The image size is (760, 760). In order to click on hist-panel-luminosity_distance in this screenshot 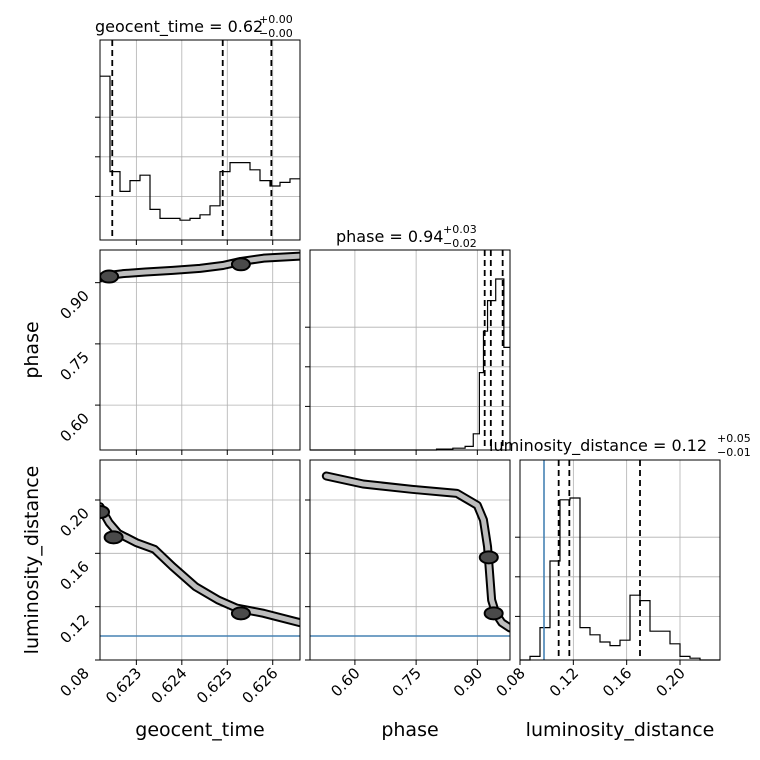, I will do `click(618, 562)`.